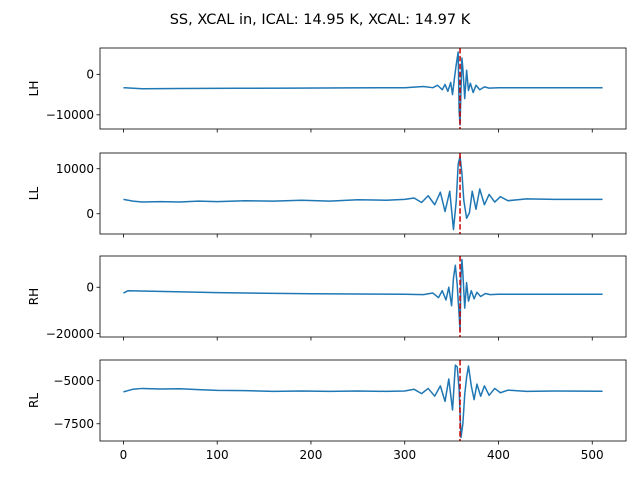 This screenshot has width=640, height=480. What do you see at coordinates (34, 89) in the screenshot?
I see `y-axis-label: LH` at bounding box center [34, 89].